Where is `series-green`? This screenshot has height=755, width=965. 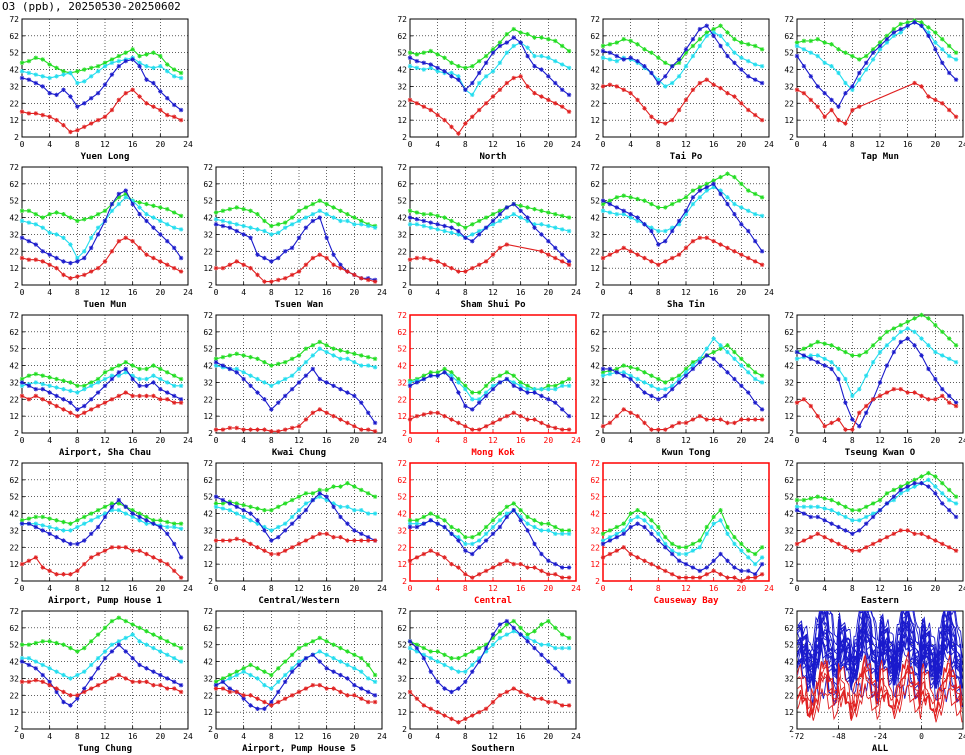 series-green is located at coordinates (489, 520).